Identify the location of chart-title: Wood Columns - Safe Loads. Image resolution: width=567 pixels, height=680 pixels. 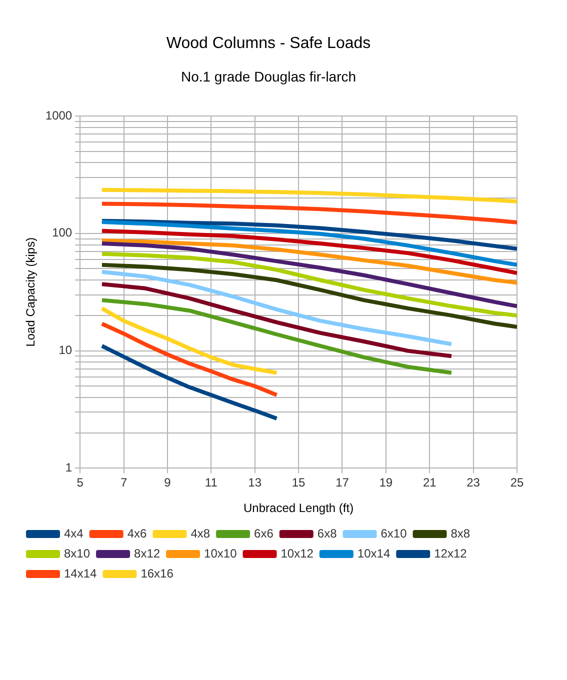
(268, 43).